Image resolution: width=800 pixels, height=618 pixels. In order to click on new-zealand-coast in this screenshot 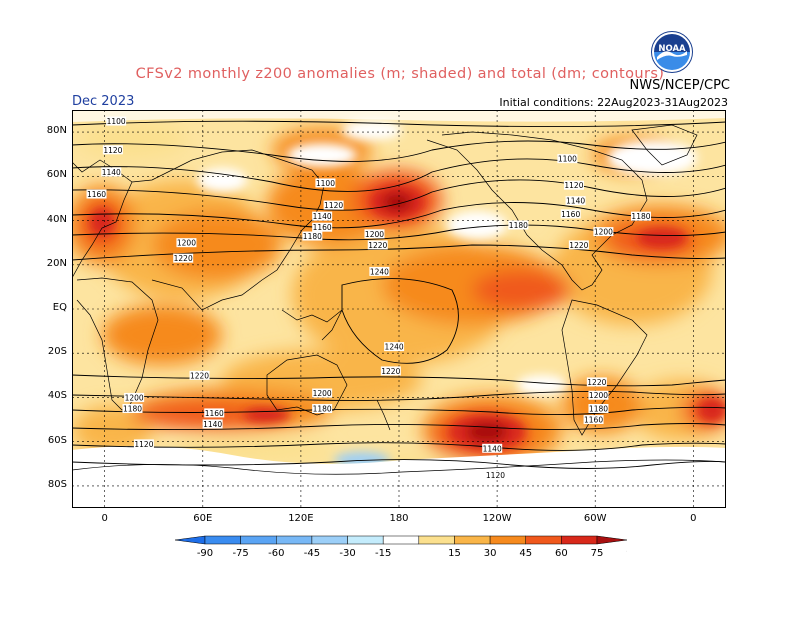, I will do `click(383, 415)`.